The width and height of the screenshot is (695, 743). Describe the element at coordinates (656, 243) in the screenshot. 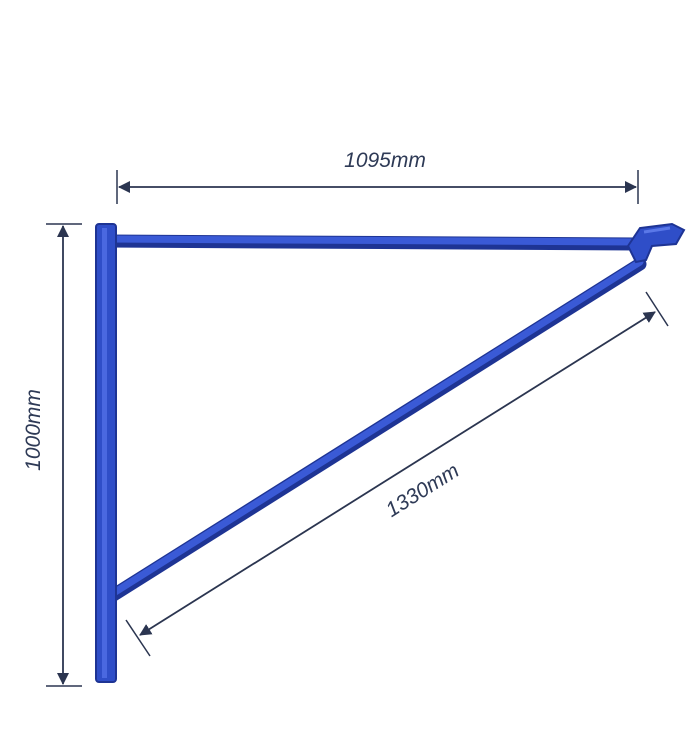

I see `end-clip` at that location.